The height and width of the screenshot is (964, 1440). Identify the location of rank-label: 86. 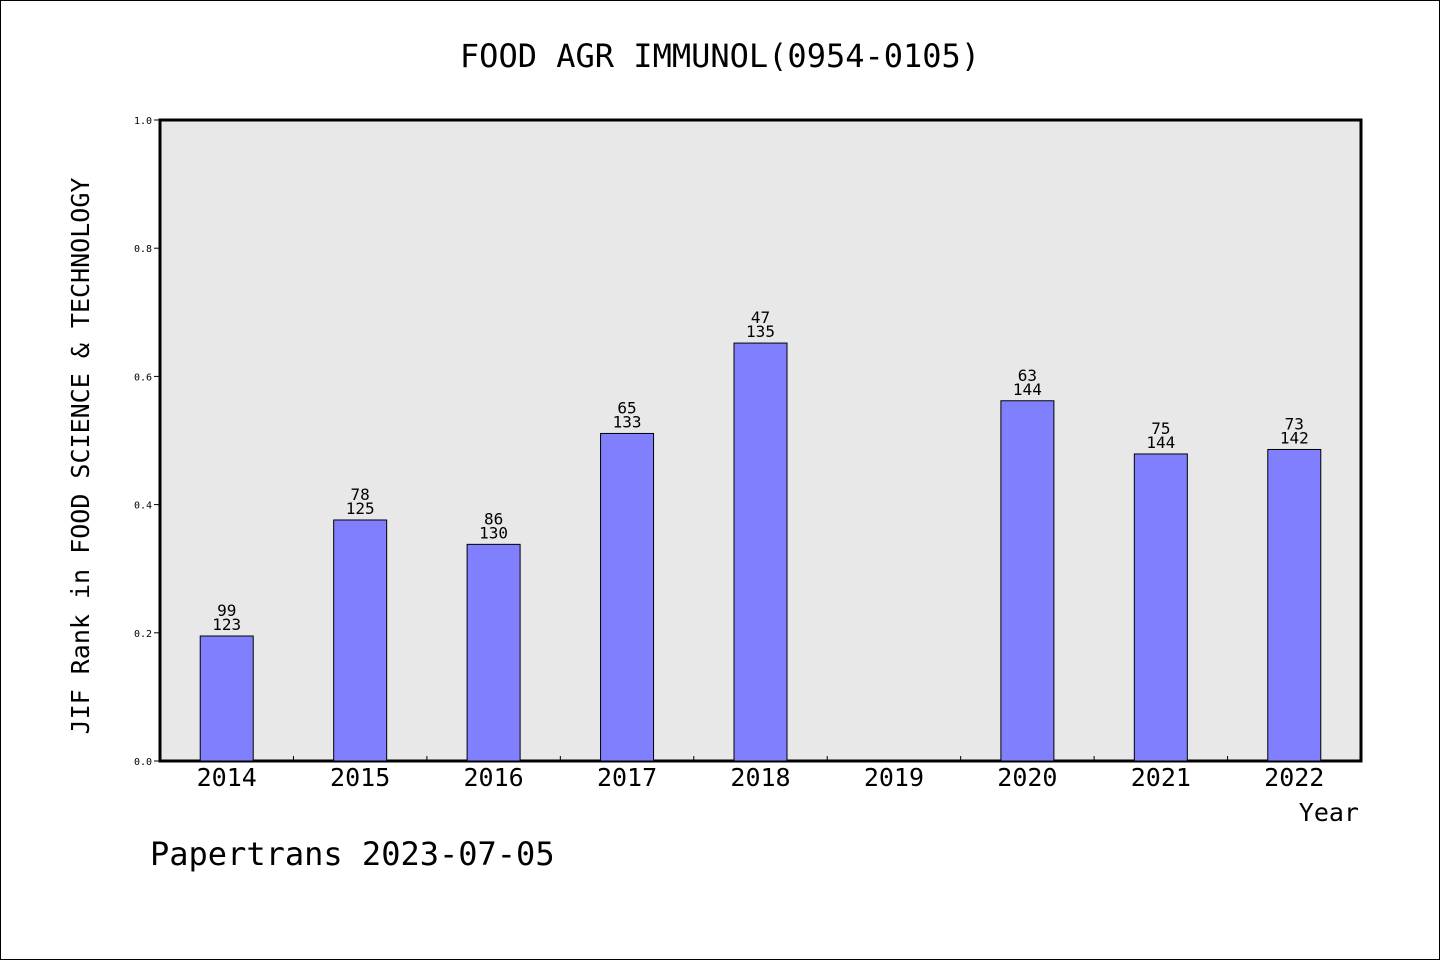
(493, 518).